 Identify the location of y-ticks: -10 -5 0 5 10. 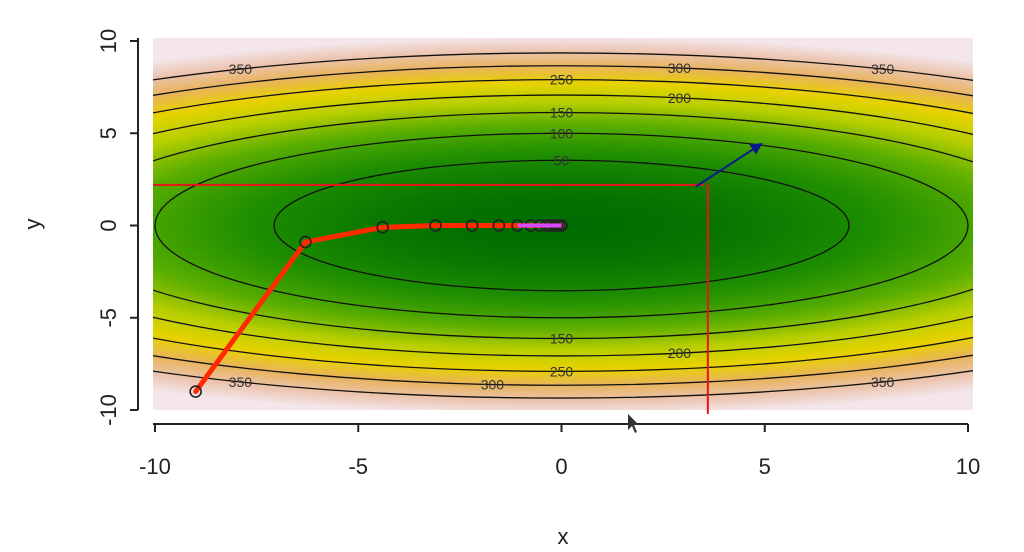
(117, 227).